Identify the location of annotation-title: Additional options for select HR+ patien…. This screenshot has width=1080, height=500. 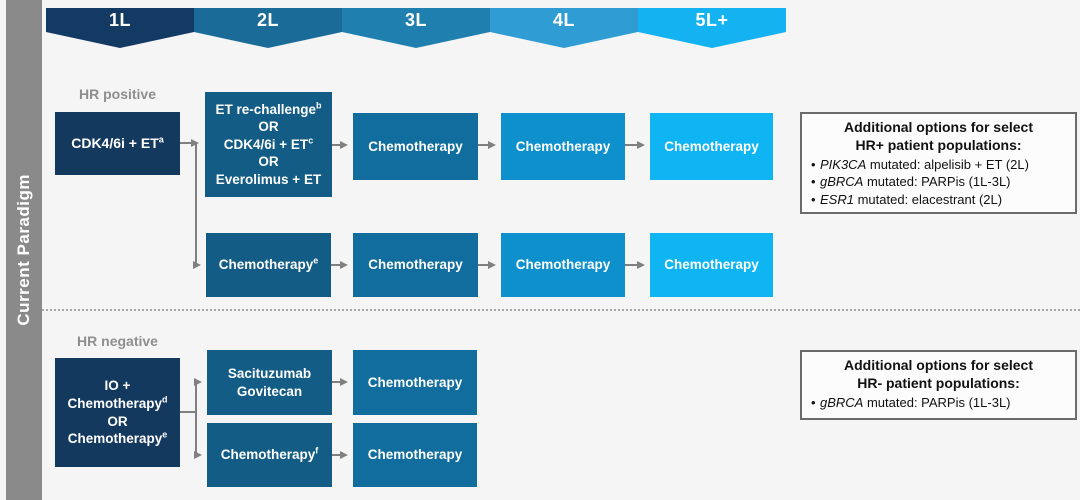
(938, 136).